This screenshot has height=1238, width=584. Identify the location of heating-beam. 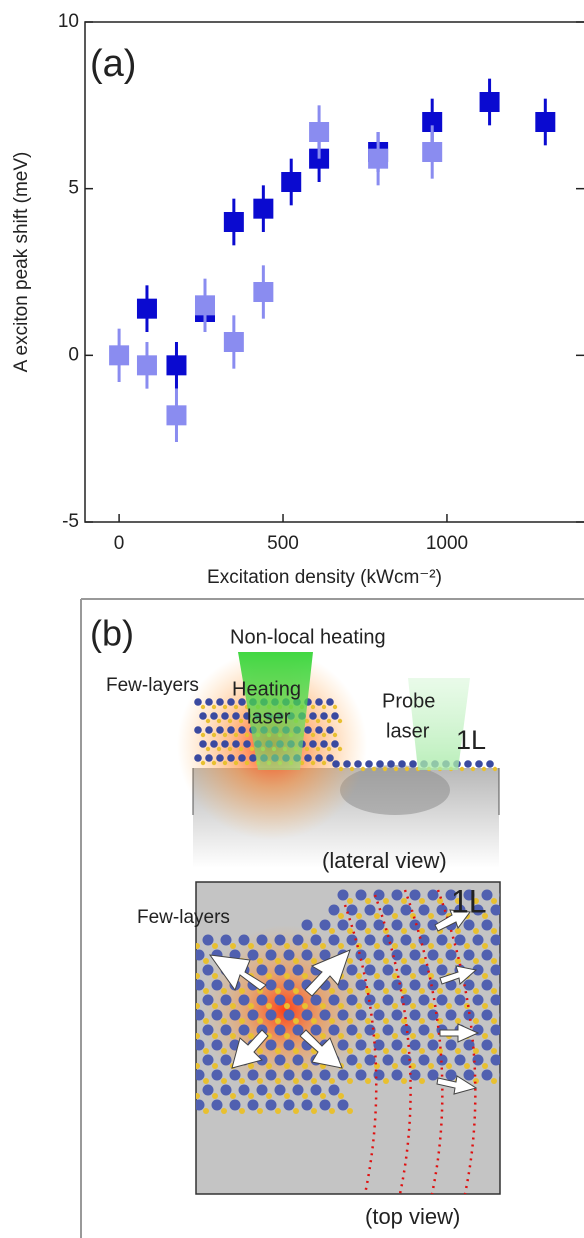
(275, 711).